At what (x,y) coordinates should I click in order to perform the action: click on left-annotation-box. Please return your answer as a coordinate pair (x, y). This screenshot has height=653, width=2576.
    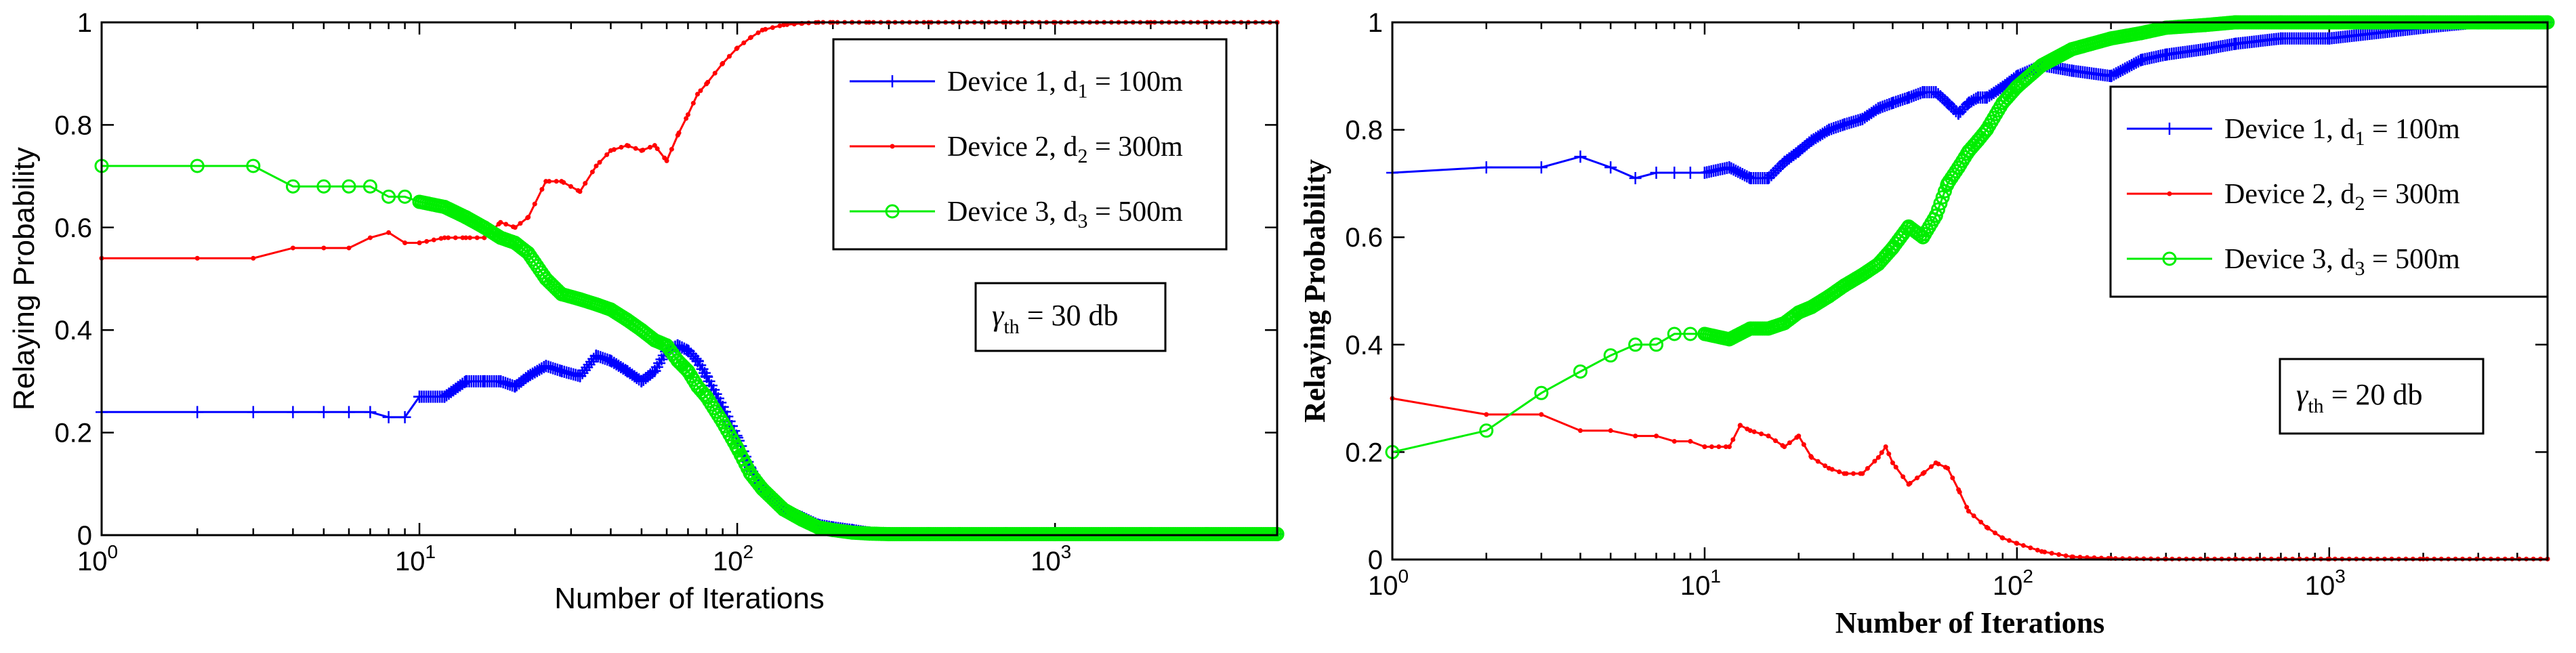
    Looking at the image, I should click on (1070, 317).